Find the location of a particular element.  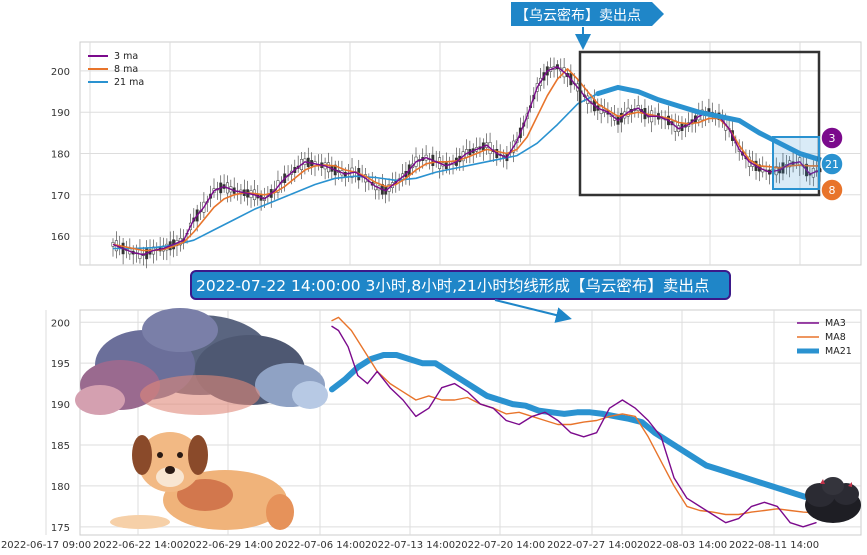

x-tick-label: 2022-06-17 09:00 is located at coordinates (46, 545).